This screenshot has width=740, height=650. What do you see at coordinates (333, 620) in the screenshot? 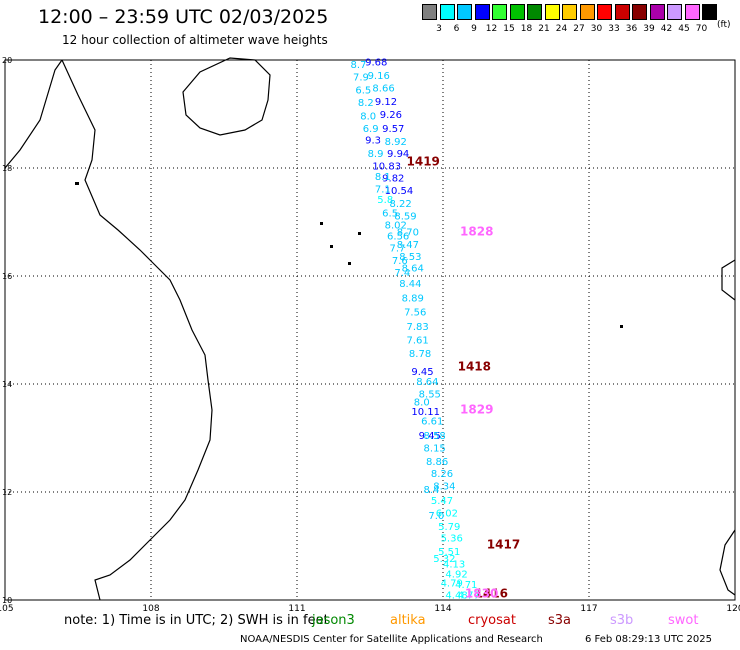
I see `satellite-legend-entry: jason3` at bounding box center [333, 620].